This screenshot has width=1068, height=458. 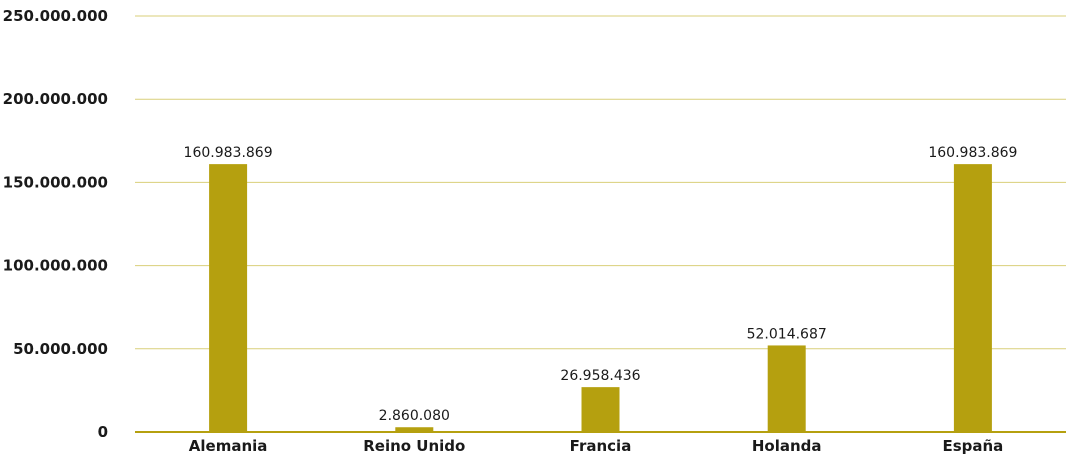 I want to click on x-tick-label: Francia, so click(x=601, y=446).